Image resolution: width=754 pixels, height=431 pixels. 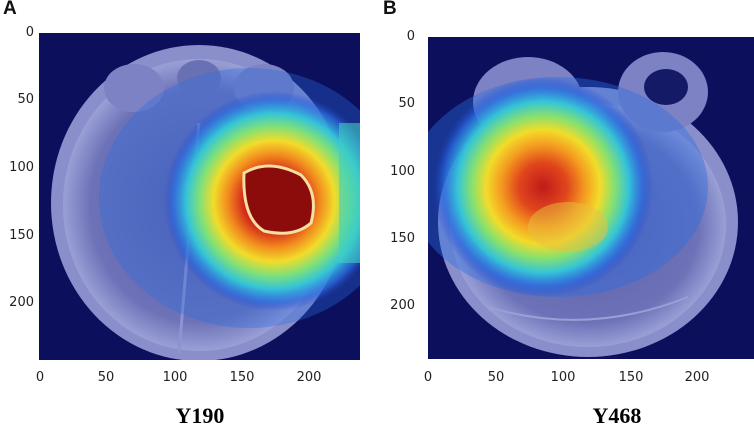 I want to click on panel-letter: A, so click(x=10, y=9).